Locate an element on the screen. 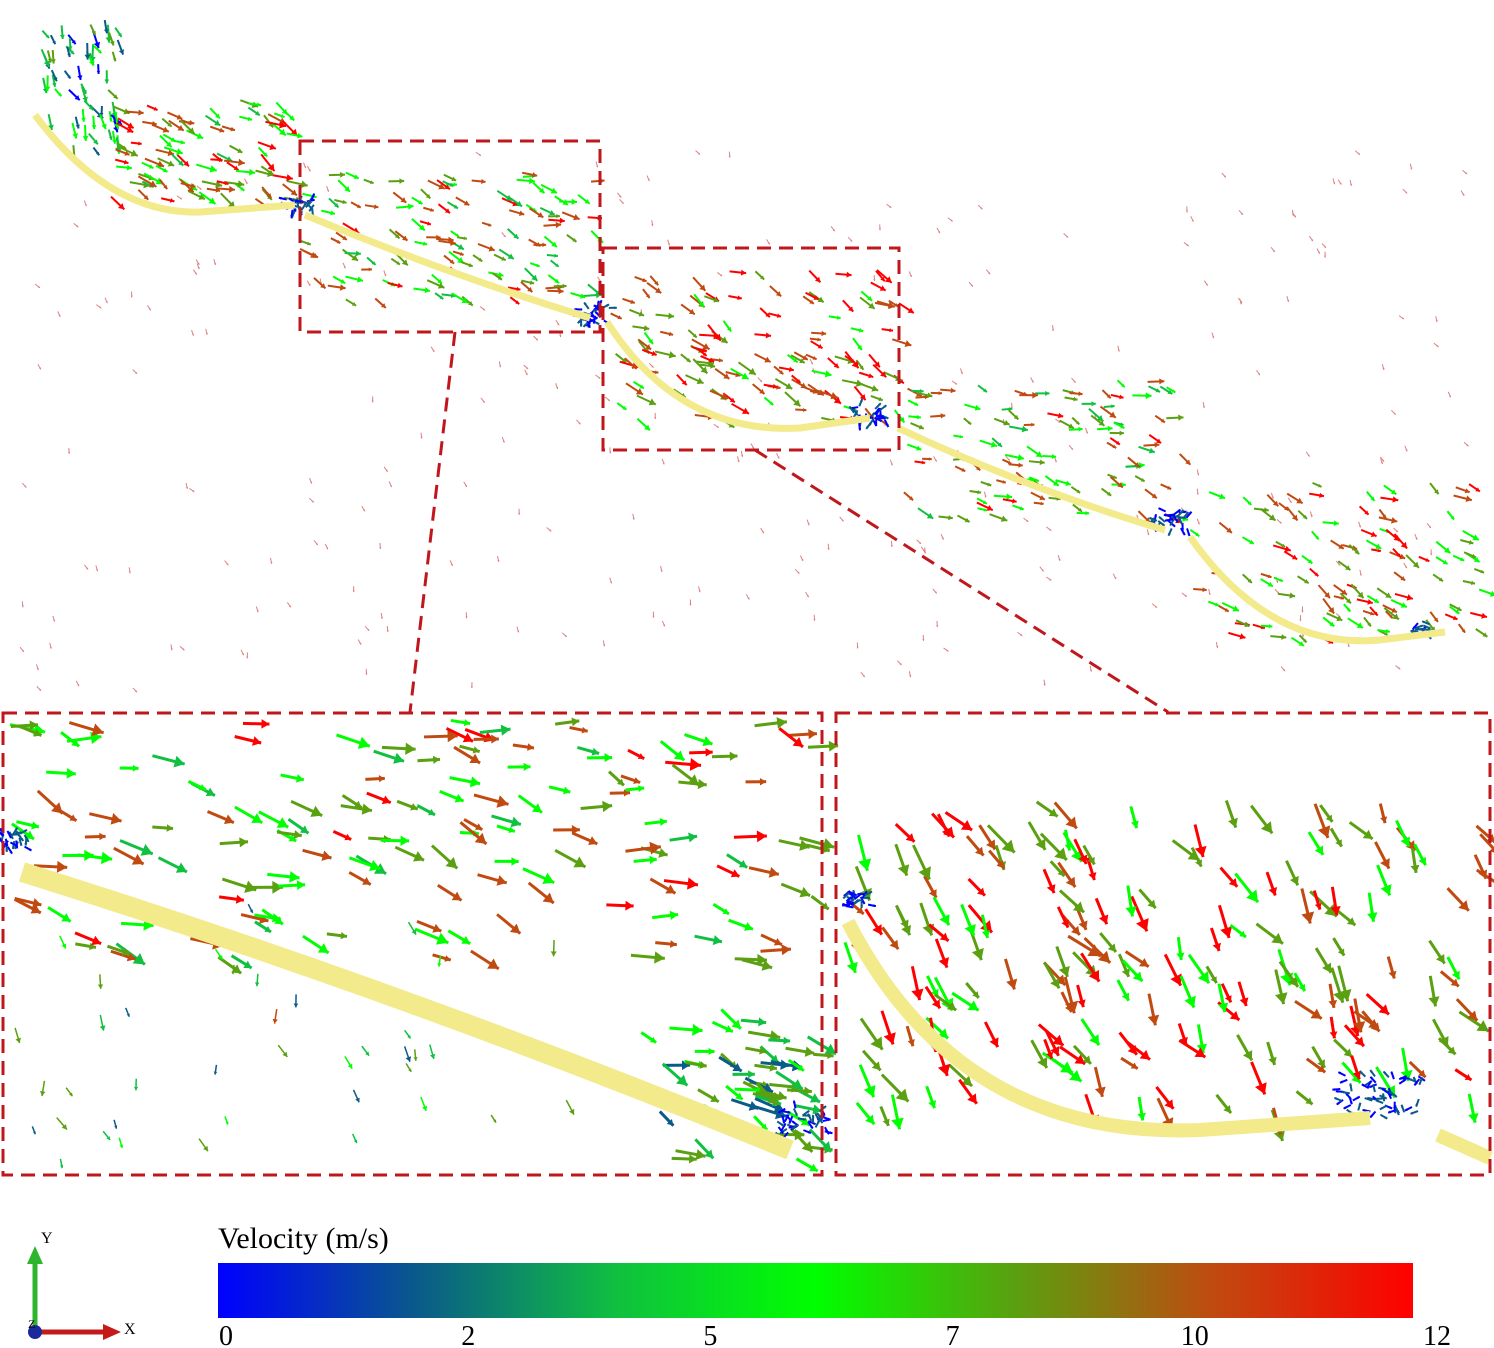  zoom-box is located at coordinates (751, 349).